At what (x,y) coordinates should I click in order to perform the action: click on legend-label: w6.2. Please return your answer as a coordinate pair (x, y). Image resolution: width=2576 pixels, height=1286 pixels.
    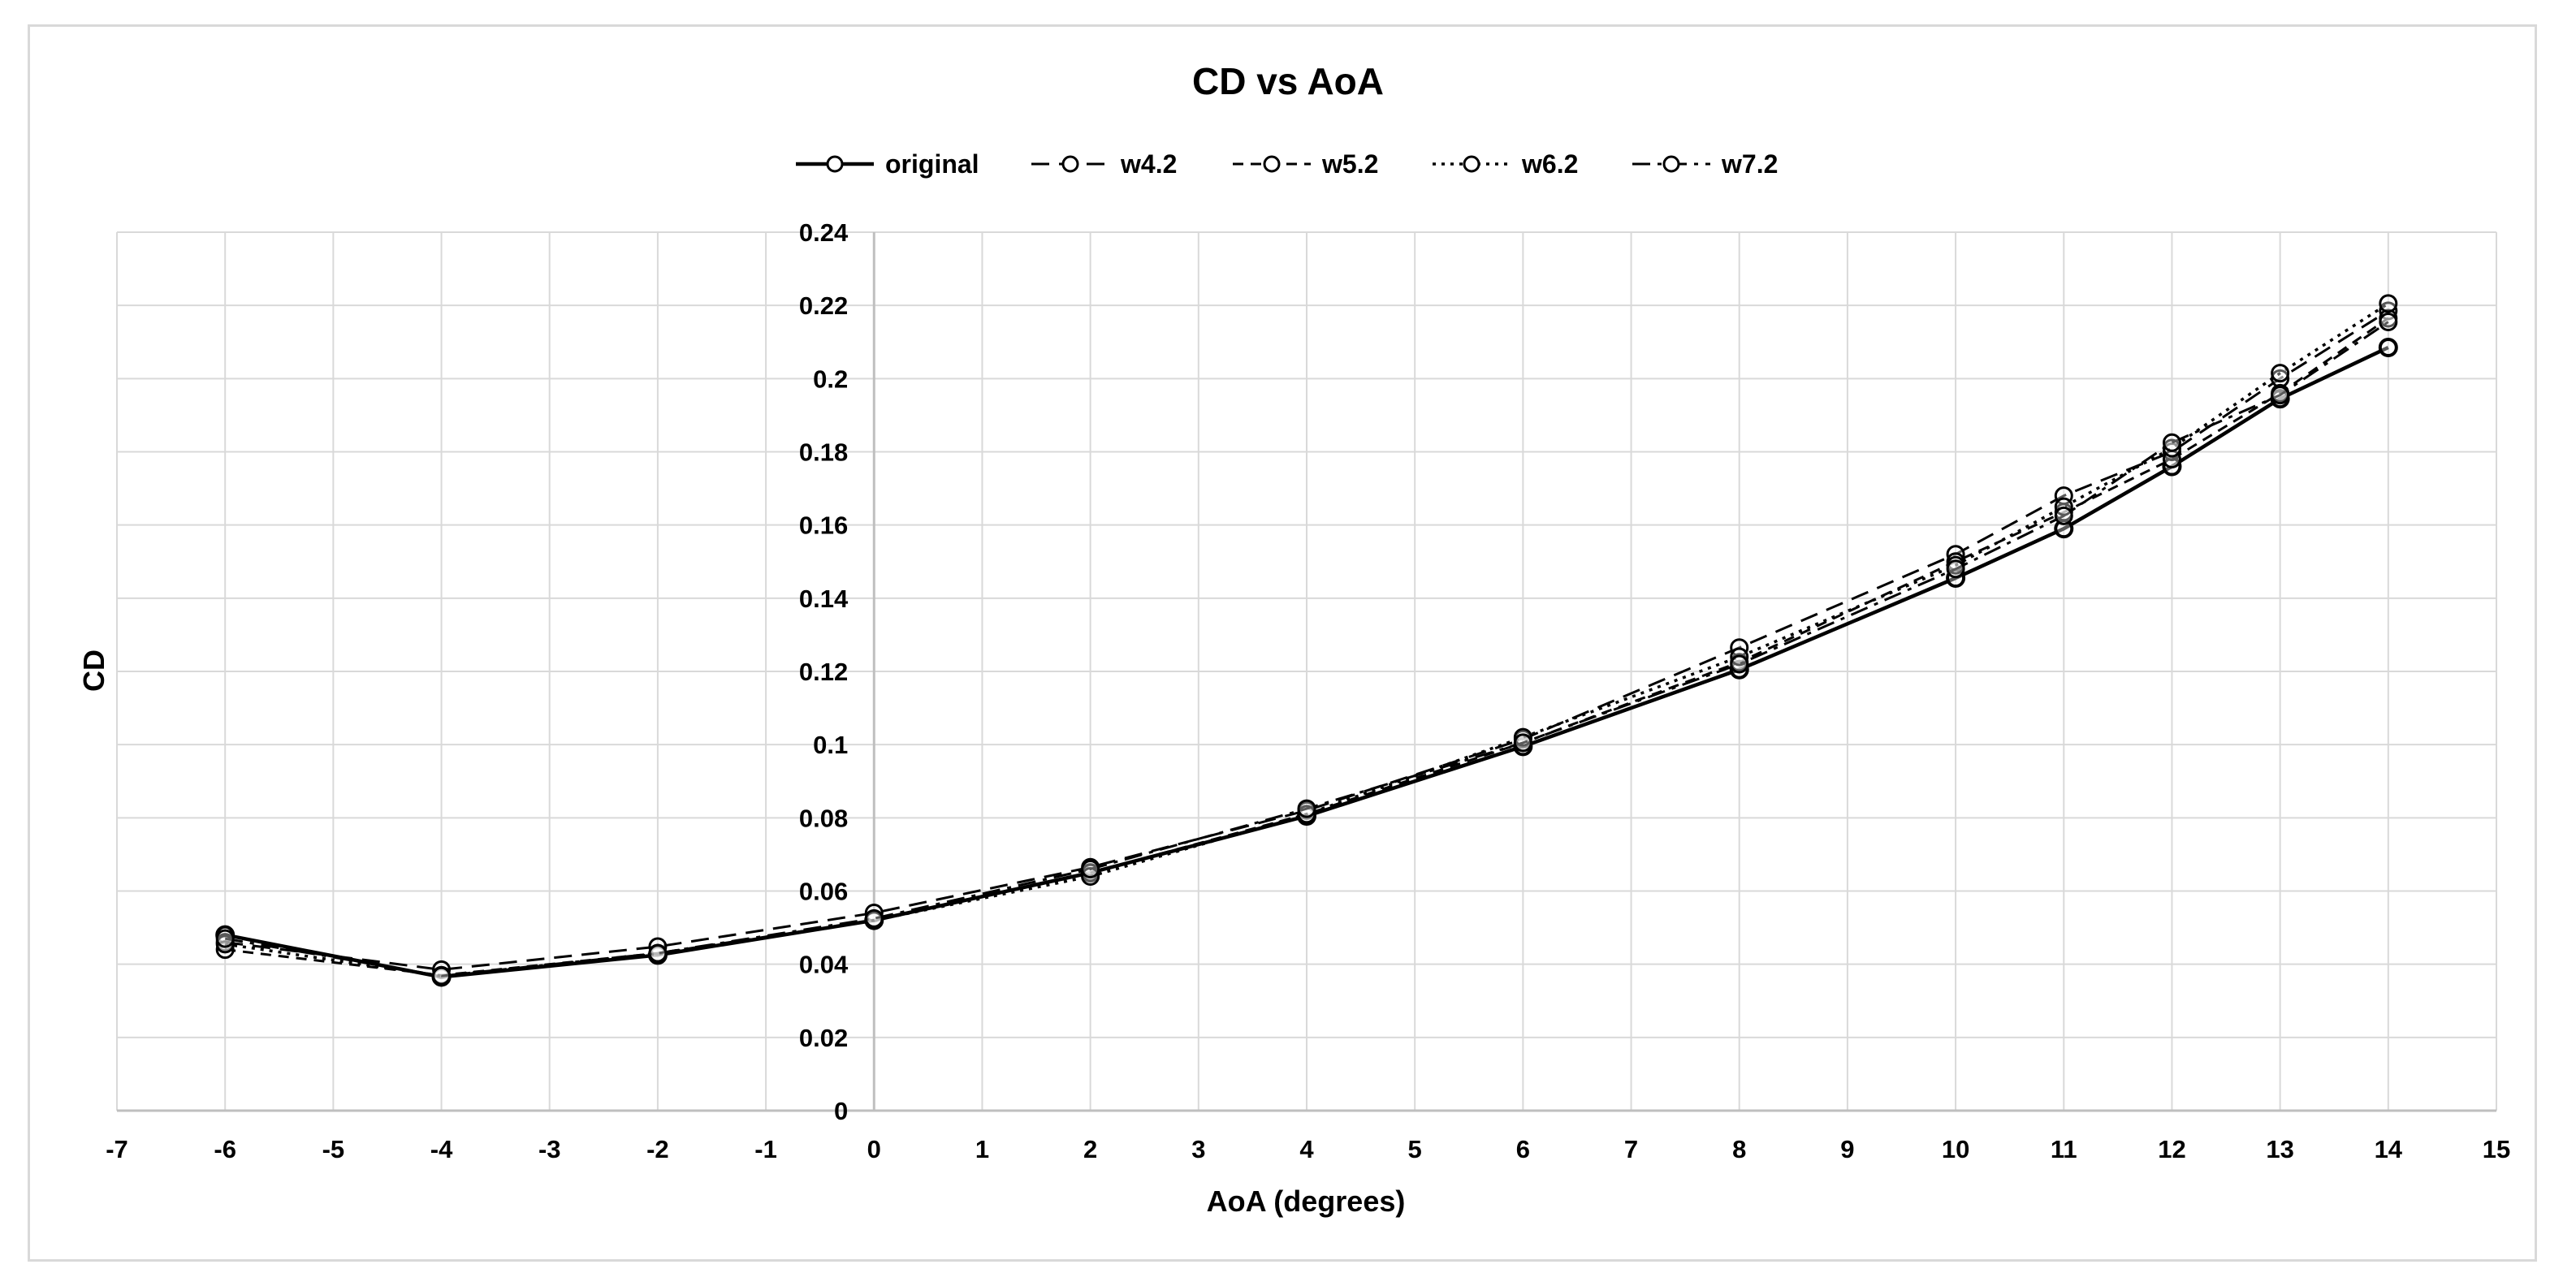
    Looking at the image, I should click on (1550, 164).